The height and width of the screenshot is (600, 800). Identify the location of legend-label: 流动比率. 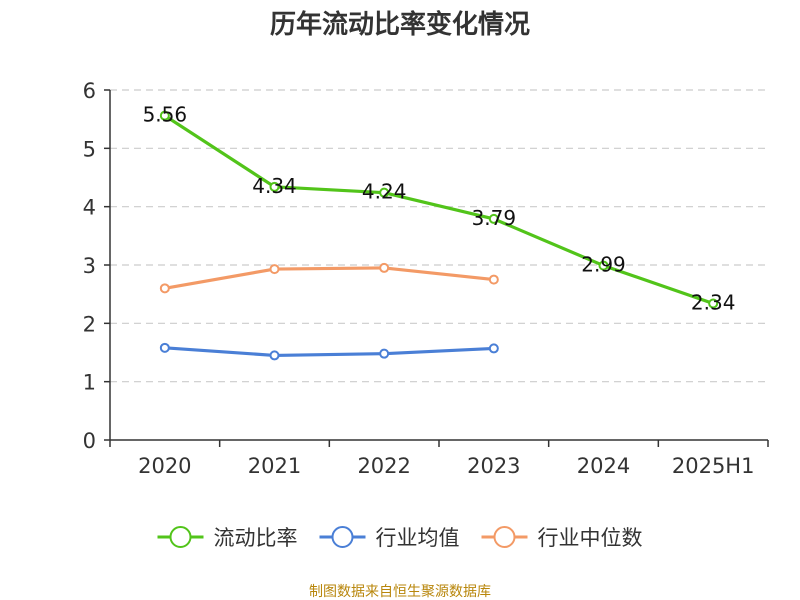
(256, 538).